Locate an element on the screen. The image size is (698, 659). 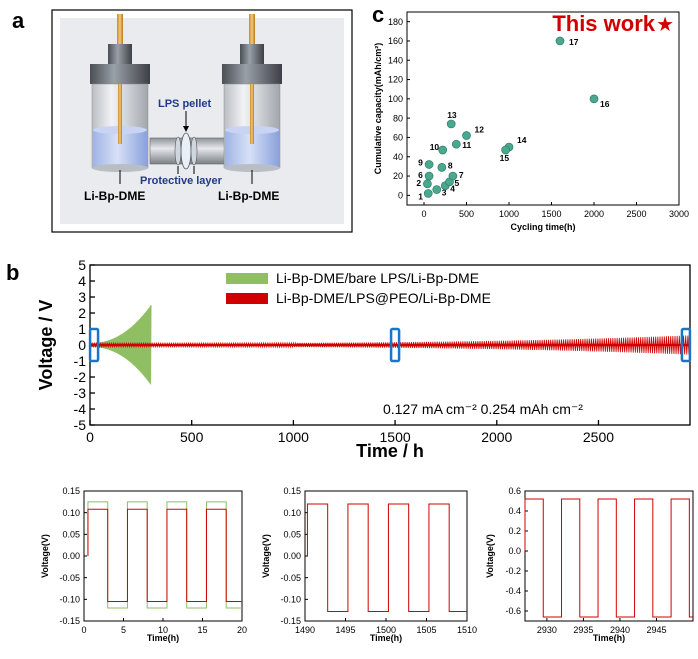
left-electrode-rod is located at coordinates (120, 114).